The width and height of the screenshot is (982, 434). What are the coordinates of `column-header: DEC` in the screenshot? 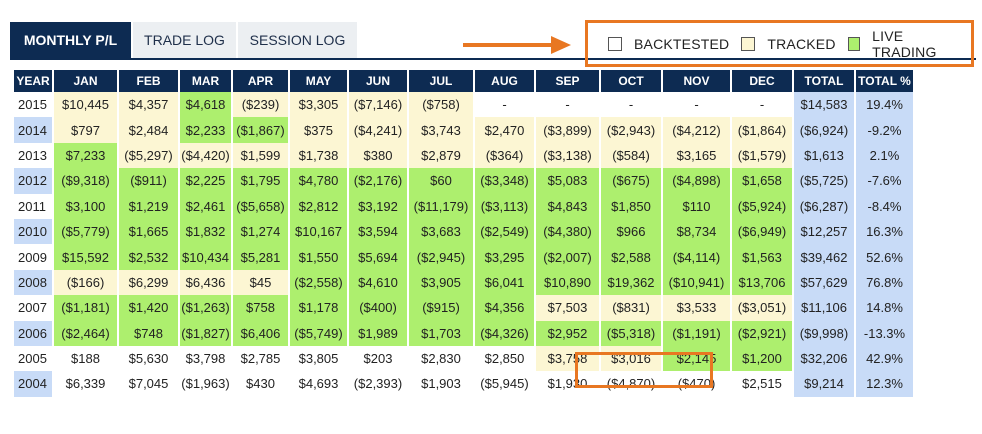 It's located at (762, 81).